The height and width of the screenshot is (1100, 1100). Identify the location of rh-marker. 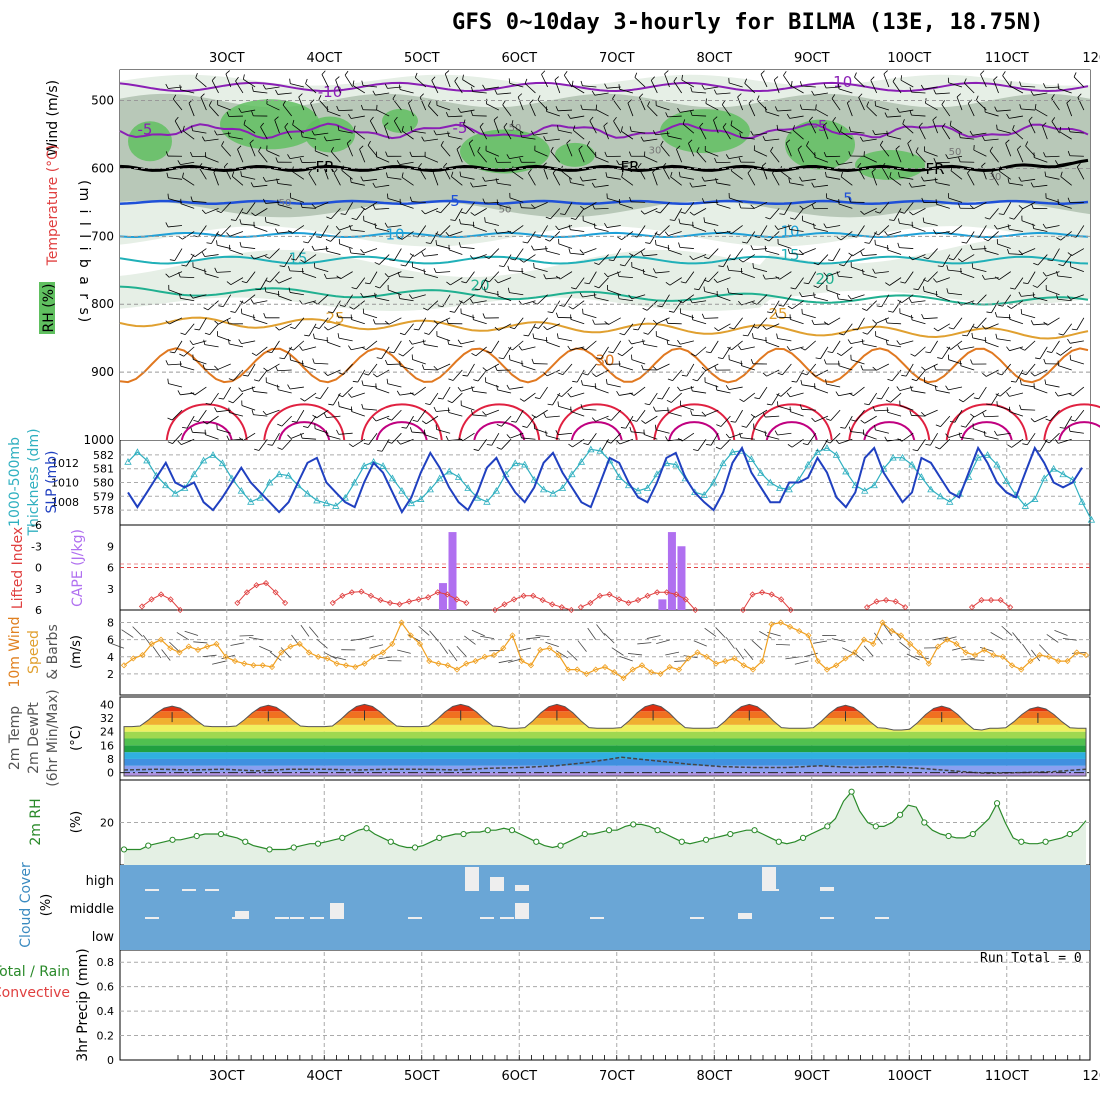
(148, 845).